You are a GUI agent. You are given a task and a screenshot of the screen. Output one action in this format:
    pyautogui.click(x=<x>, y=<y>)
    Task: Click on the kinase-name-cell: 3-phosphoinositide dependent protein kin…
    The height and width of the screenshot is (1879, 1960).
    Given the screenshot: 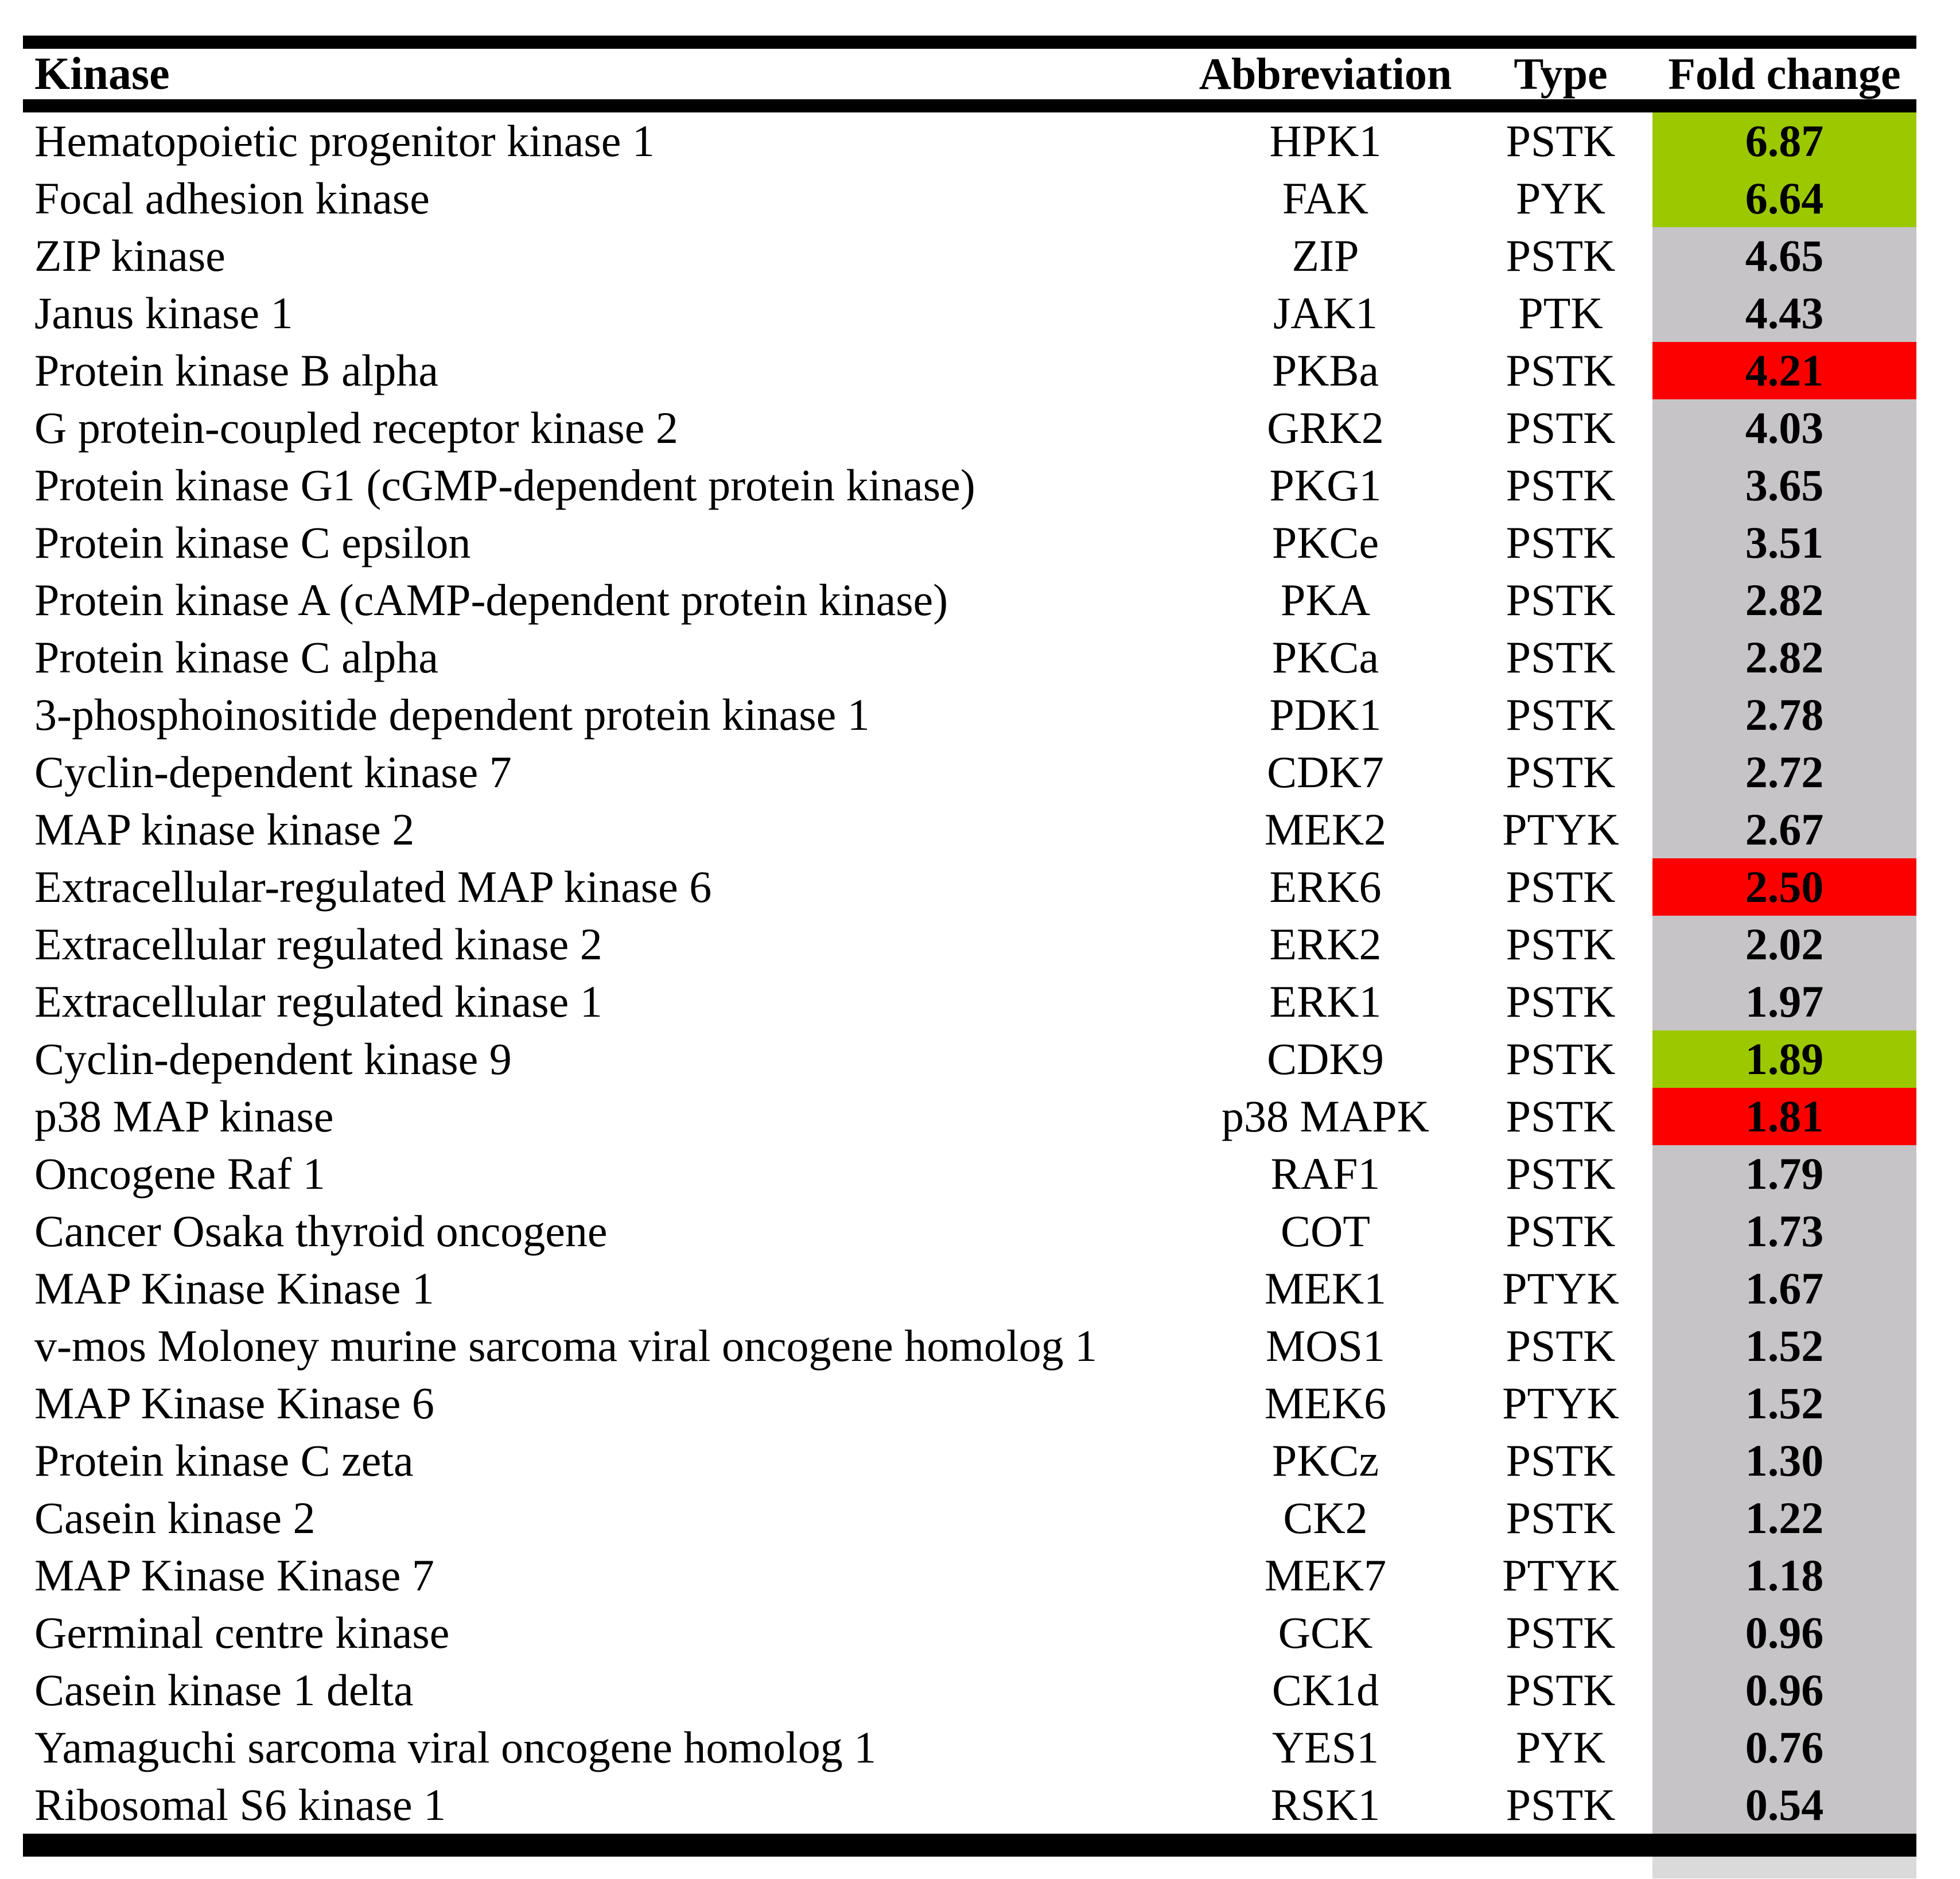 What is the action you would take?
    pyautogui.click(x=452, y=715)
    